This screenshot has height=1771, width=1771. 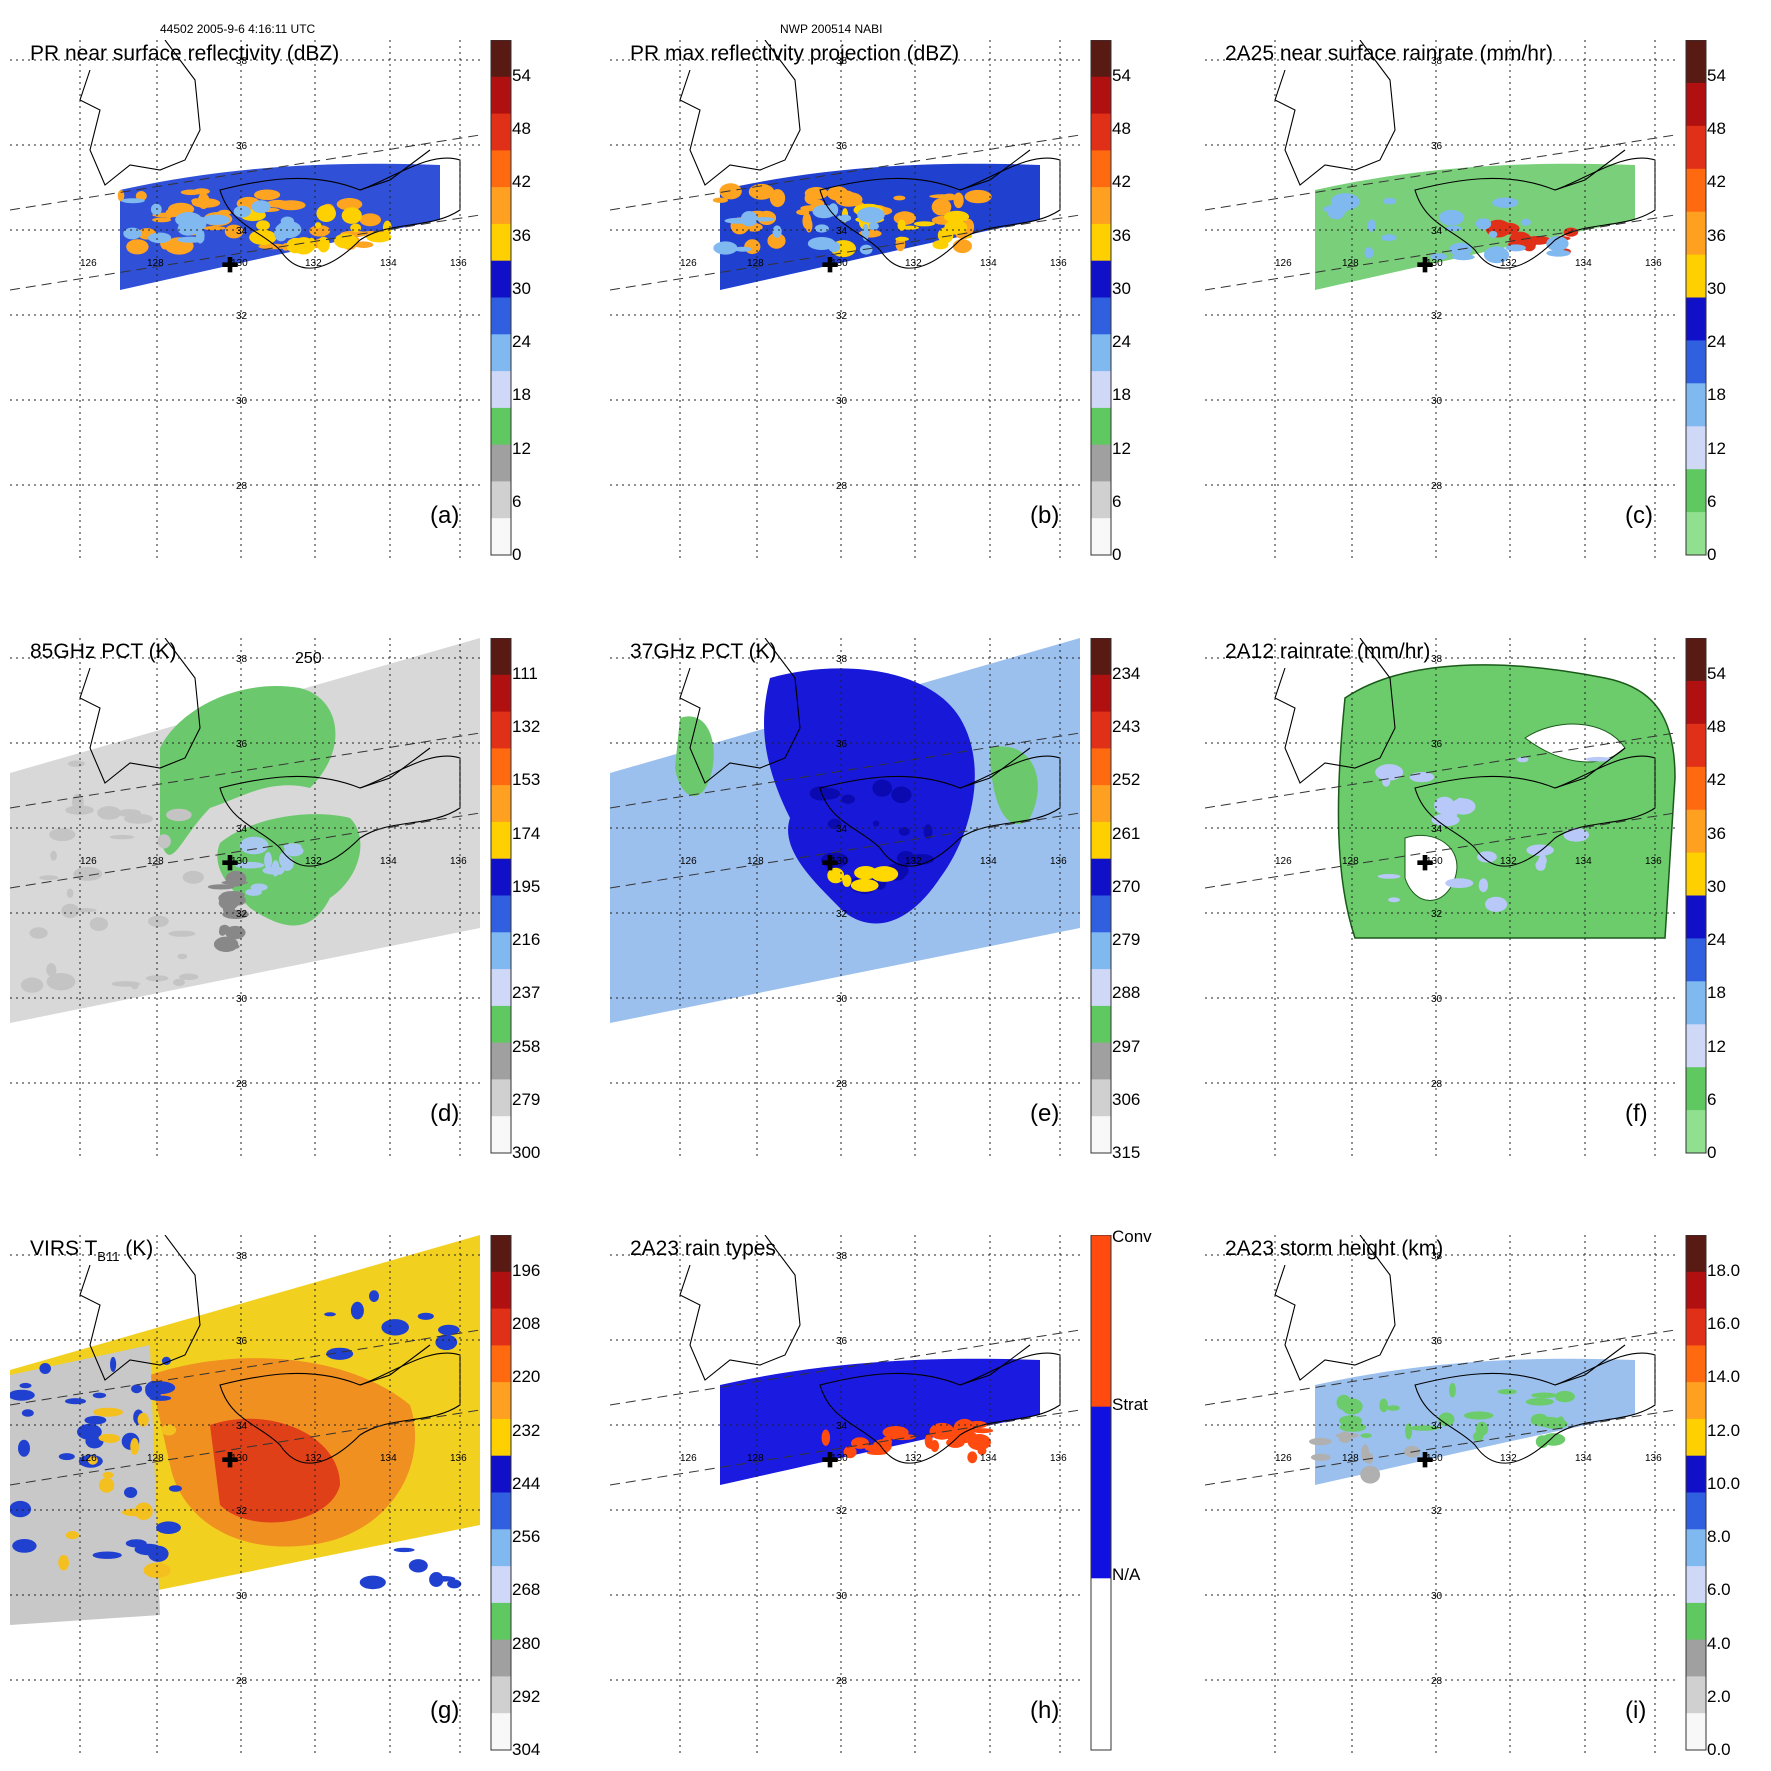 I want to click on lat-lon-grid, so click(x=845, y=300).